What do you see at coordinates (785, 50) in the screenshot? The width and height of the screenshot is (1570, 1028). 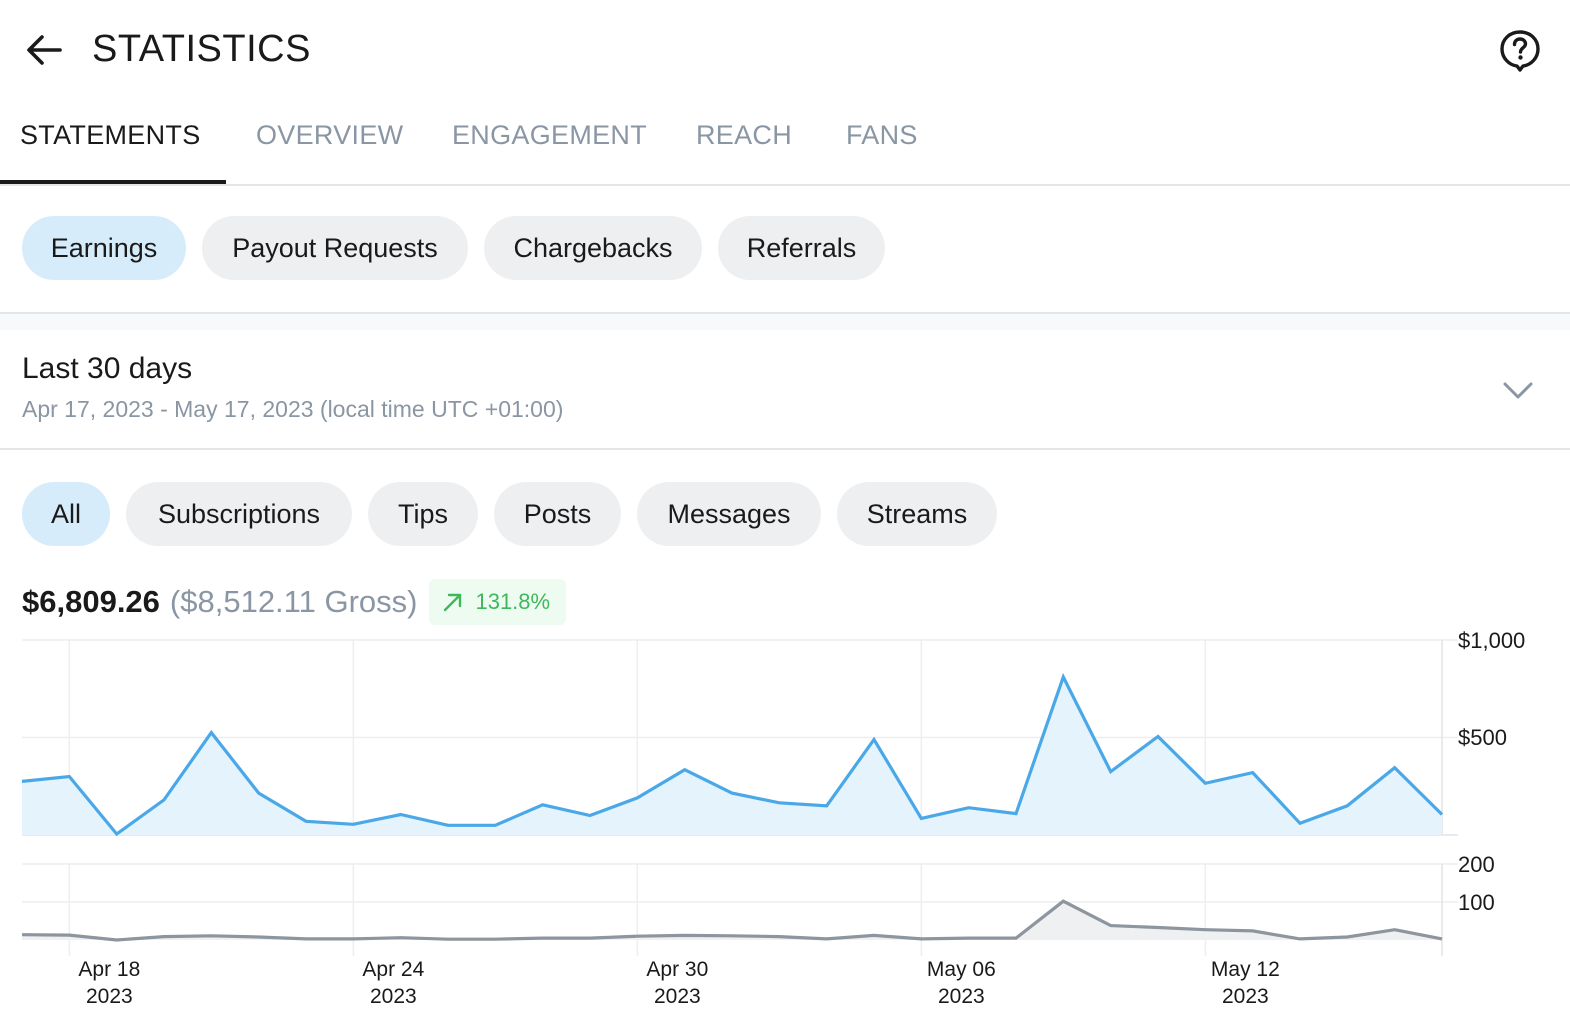 I see `app-header: STATISTICS` at bounding box center [785, 50].